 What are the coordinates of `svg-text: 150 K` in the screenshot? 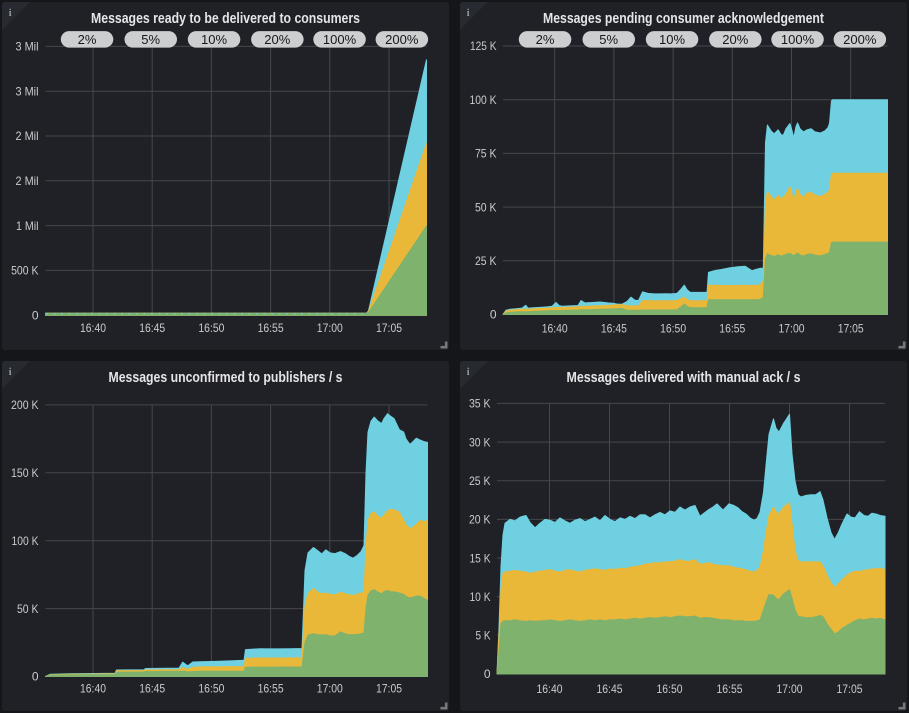 It's located at (25, 473).